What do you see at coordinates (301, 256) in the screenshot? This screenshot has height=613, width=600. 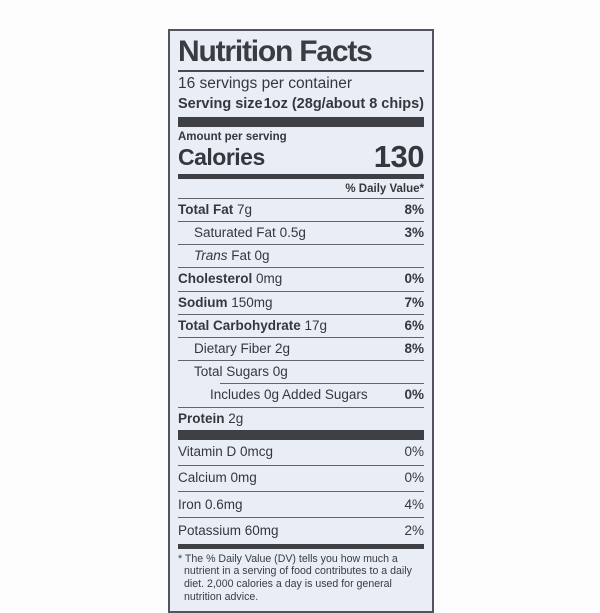 I see `nutrient-row: Trans Fat 0g` at bounding box center [301, 256].